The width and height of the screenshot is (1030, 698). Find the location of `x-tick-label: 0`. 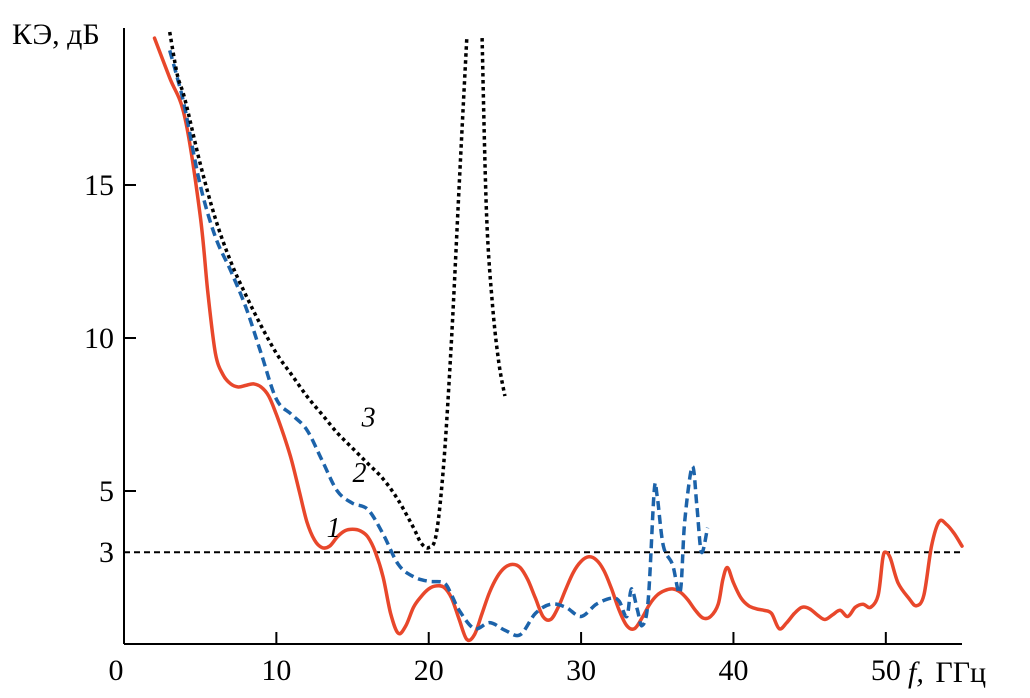

x-tick-label: 0 is located at coordinates (116, 670).